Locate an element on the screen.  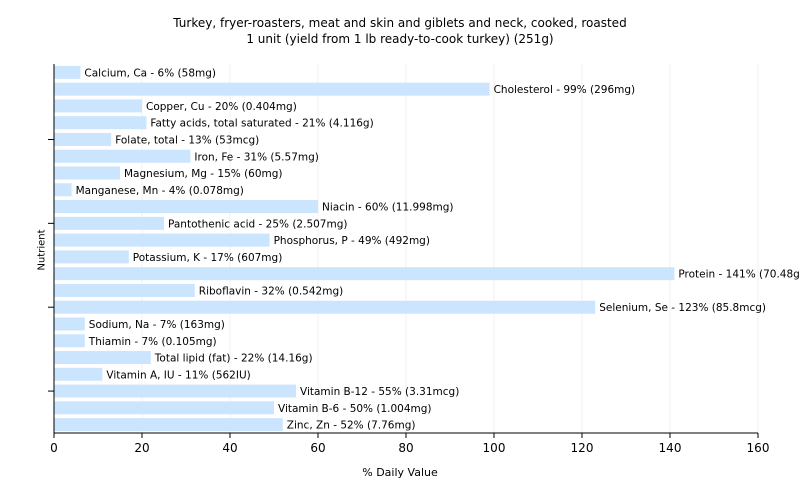
data-label: Iron, Fe - 31% (5.57mg) is located at coordinates (256, 157).